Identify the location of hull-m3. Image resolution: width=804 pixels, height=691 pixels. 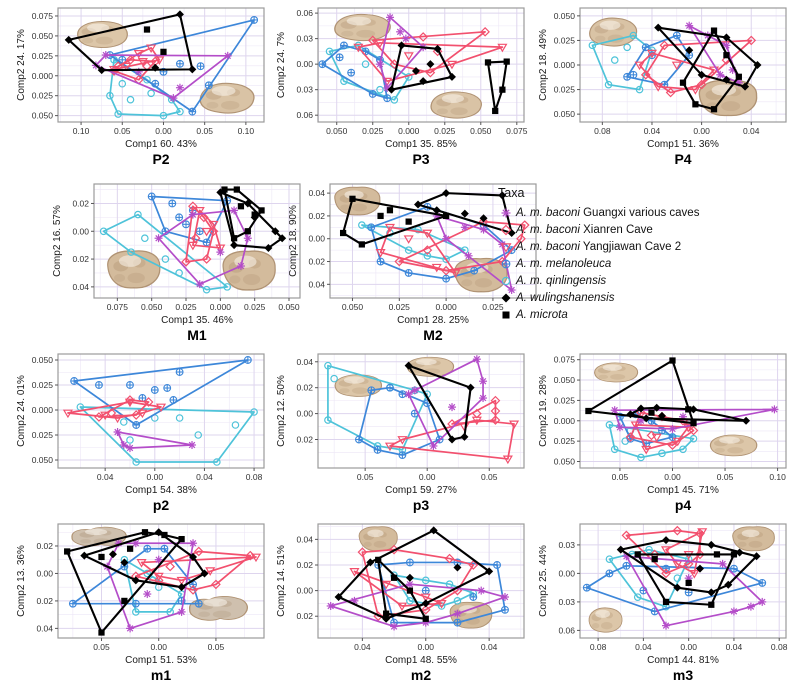
(688, 566).